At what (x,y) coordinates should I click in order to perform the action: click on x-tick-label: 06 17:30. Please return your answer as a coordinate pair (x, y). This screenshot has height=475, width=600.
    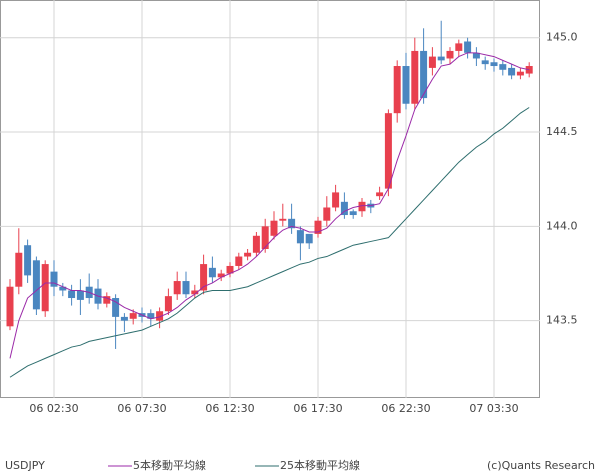
    Looking at the image, I should click on (317, 408).